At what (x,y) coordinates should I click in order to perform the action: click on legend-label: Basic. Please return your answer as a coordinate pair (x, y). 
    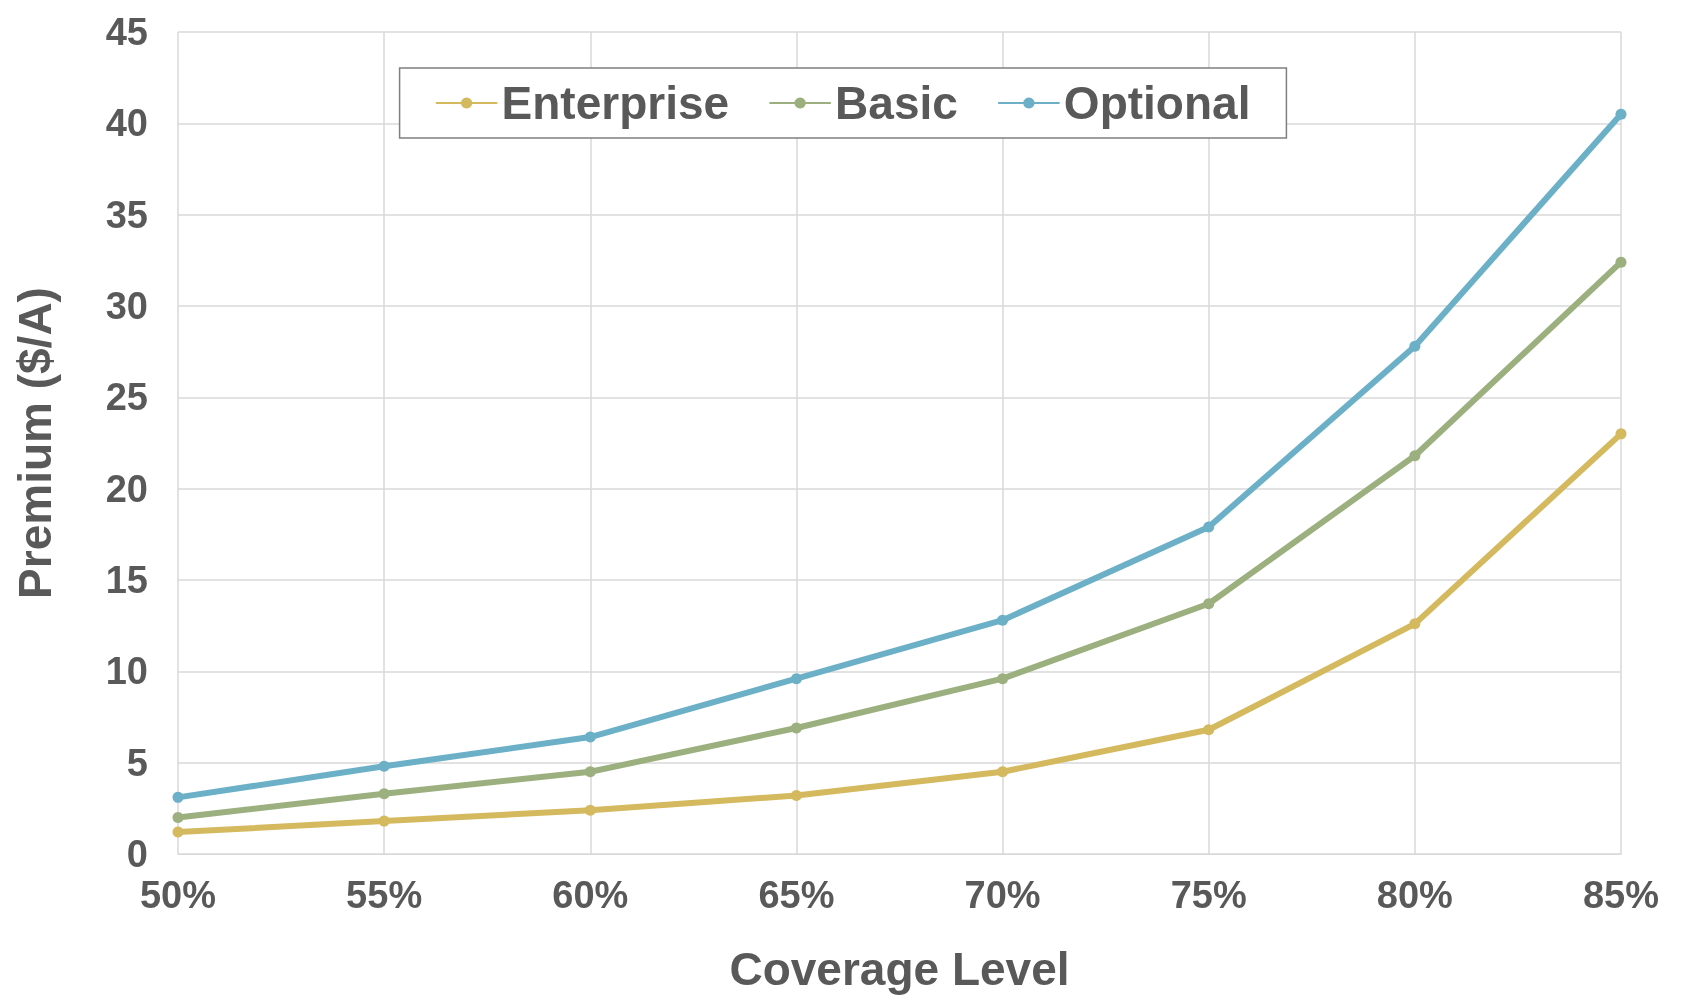
    Looking at the image, I should click on (896, 103).